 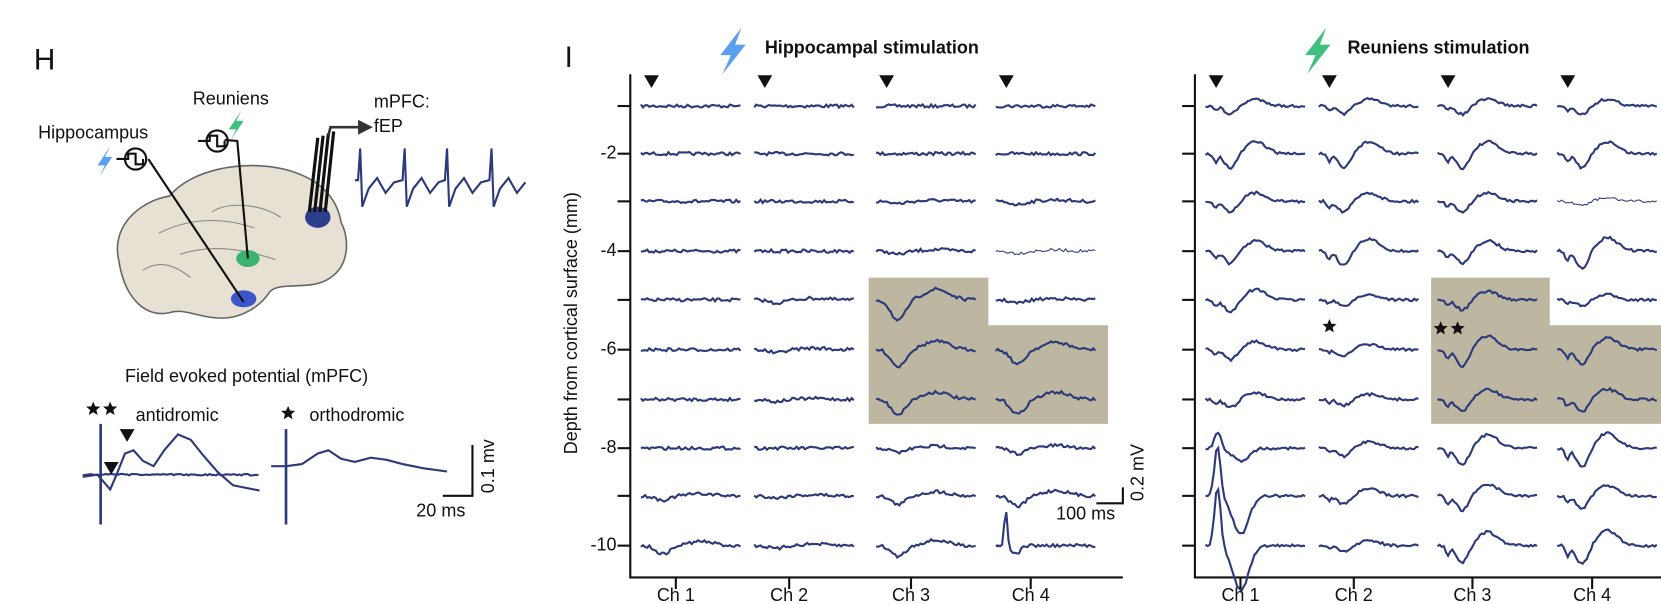 What do you see at coordinates (733, 51) in the screenshot?
I see `bolt-hippocampal` at bounding box center [733, 51].